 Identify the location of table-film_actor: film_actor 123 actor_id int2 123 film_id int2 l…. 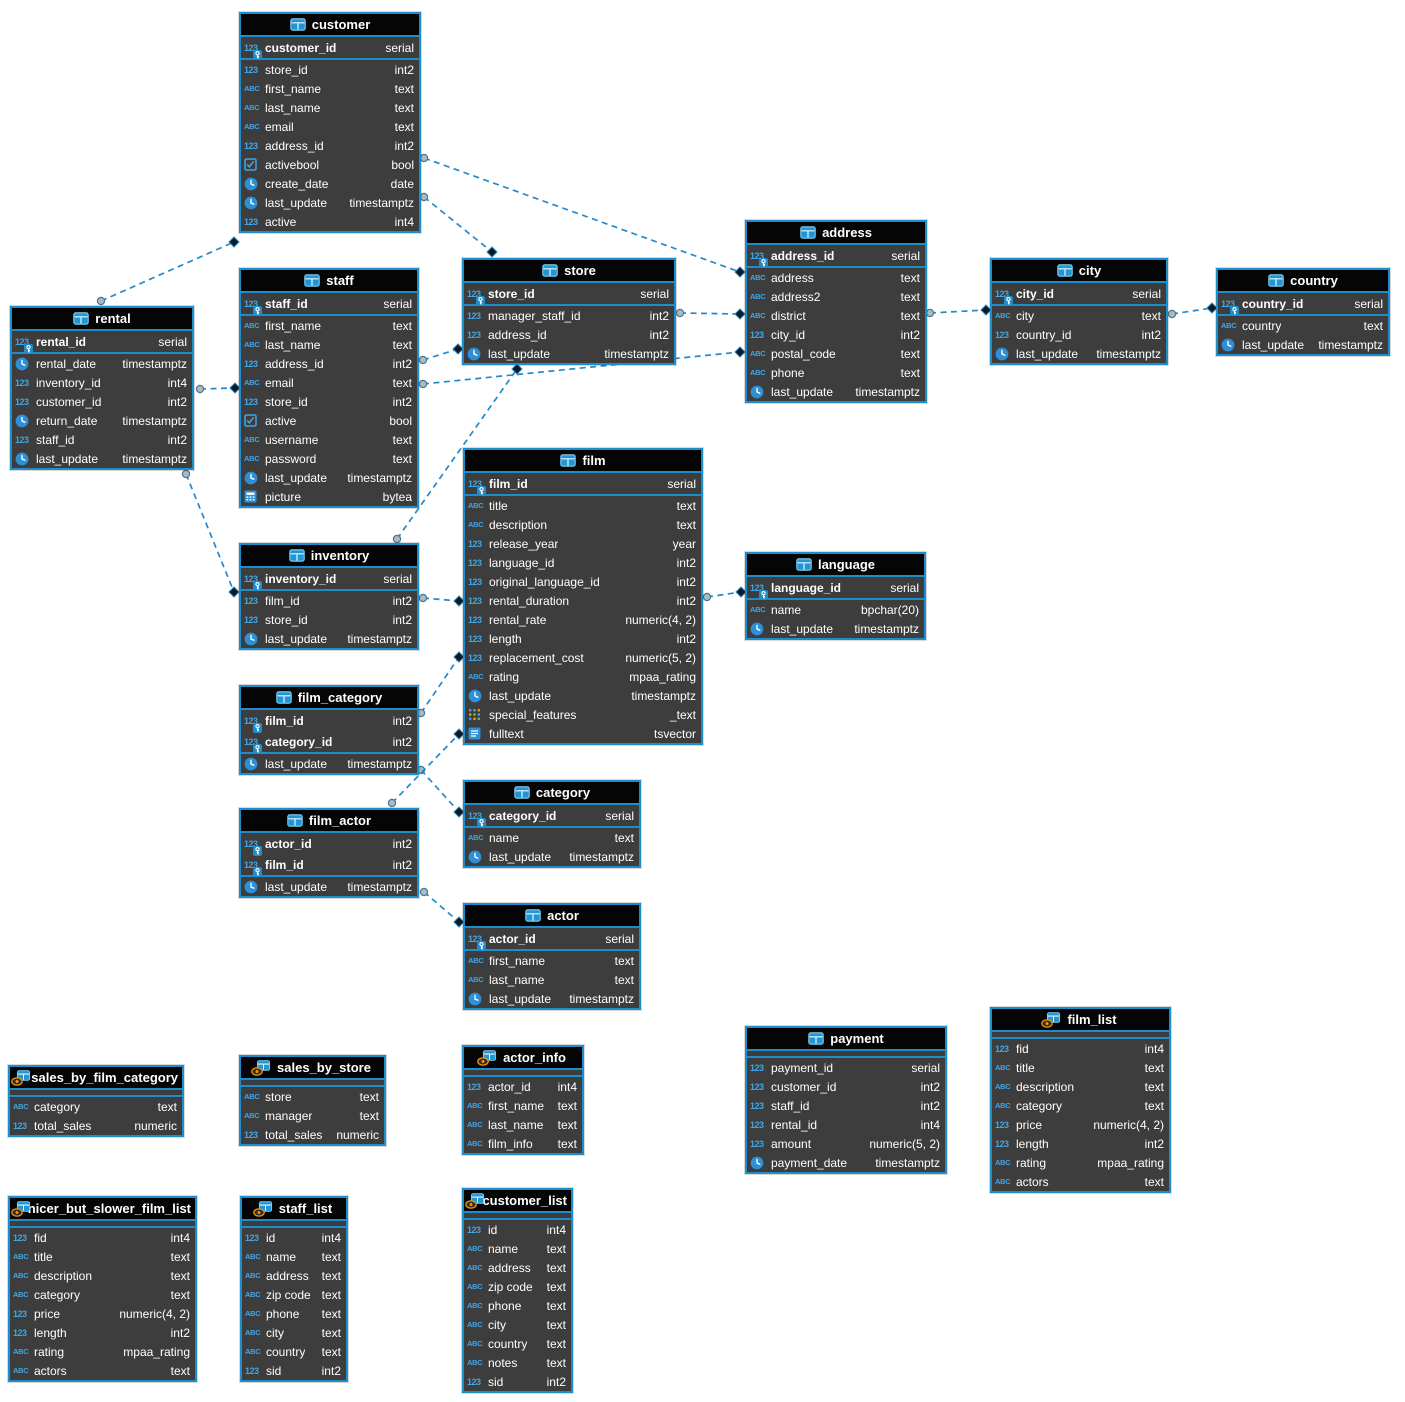
(329, 853).